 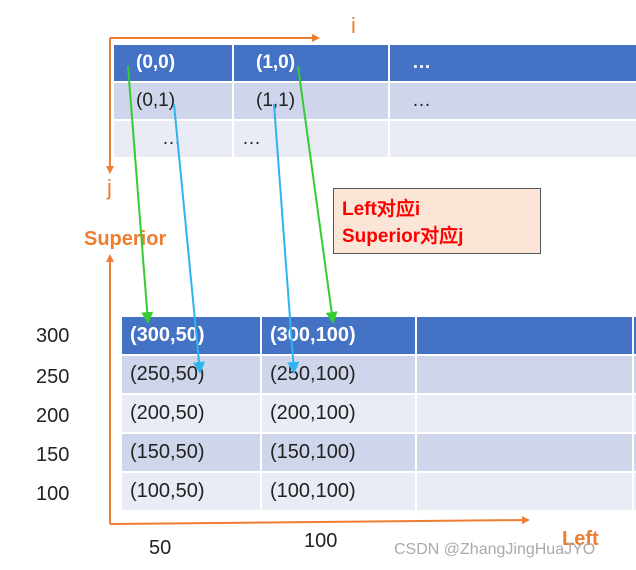 I want to click on mapping-note-box: Left对应i Superior对应j, so click(x=437, y=221).